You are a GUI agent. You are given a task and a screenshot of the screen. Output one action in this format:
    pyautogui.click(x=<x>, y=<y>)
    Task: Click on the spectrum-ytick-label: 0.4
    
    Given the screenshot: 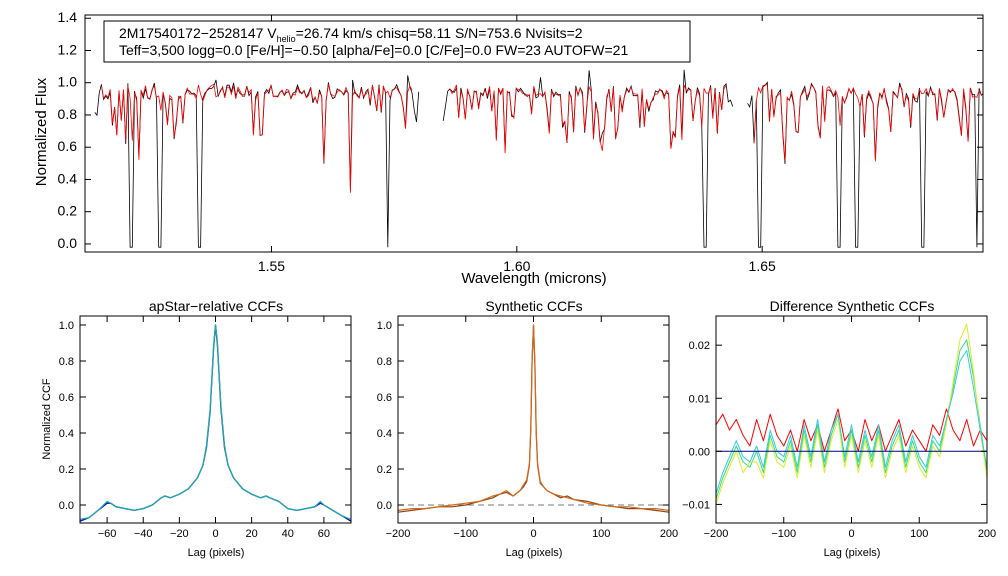 What is the action you would take?
    pyautogui.click(x=68, y=178)
    